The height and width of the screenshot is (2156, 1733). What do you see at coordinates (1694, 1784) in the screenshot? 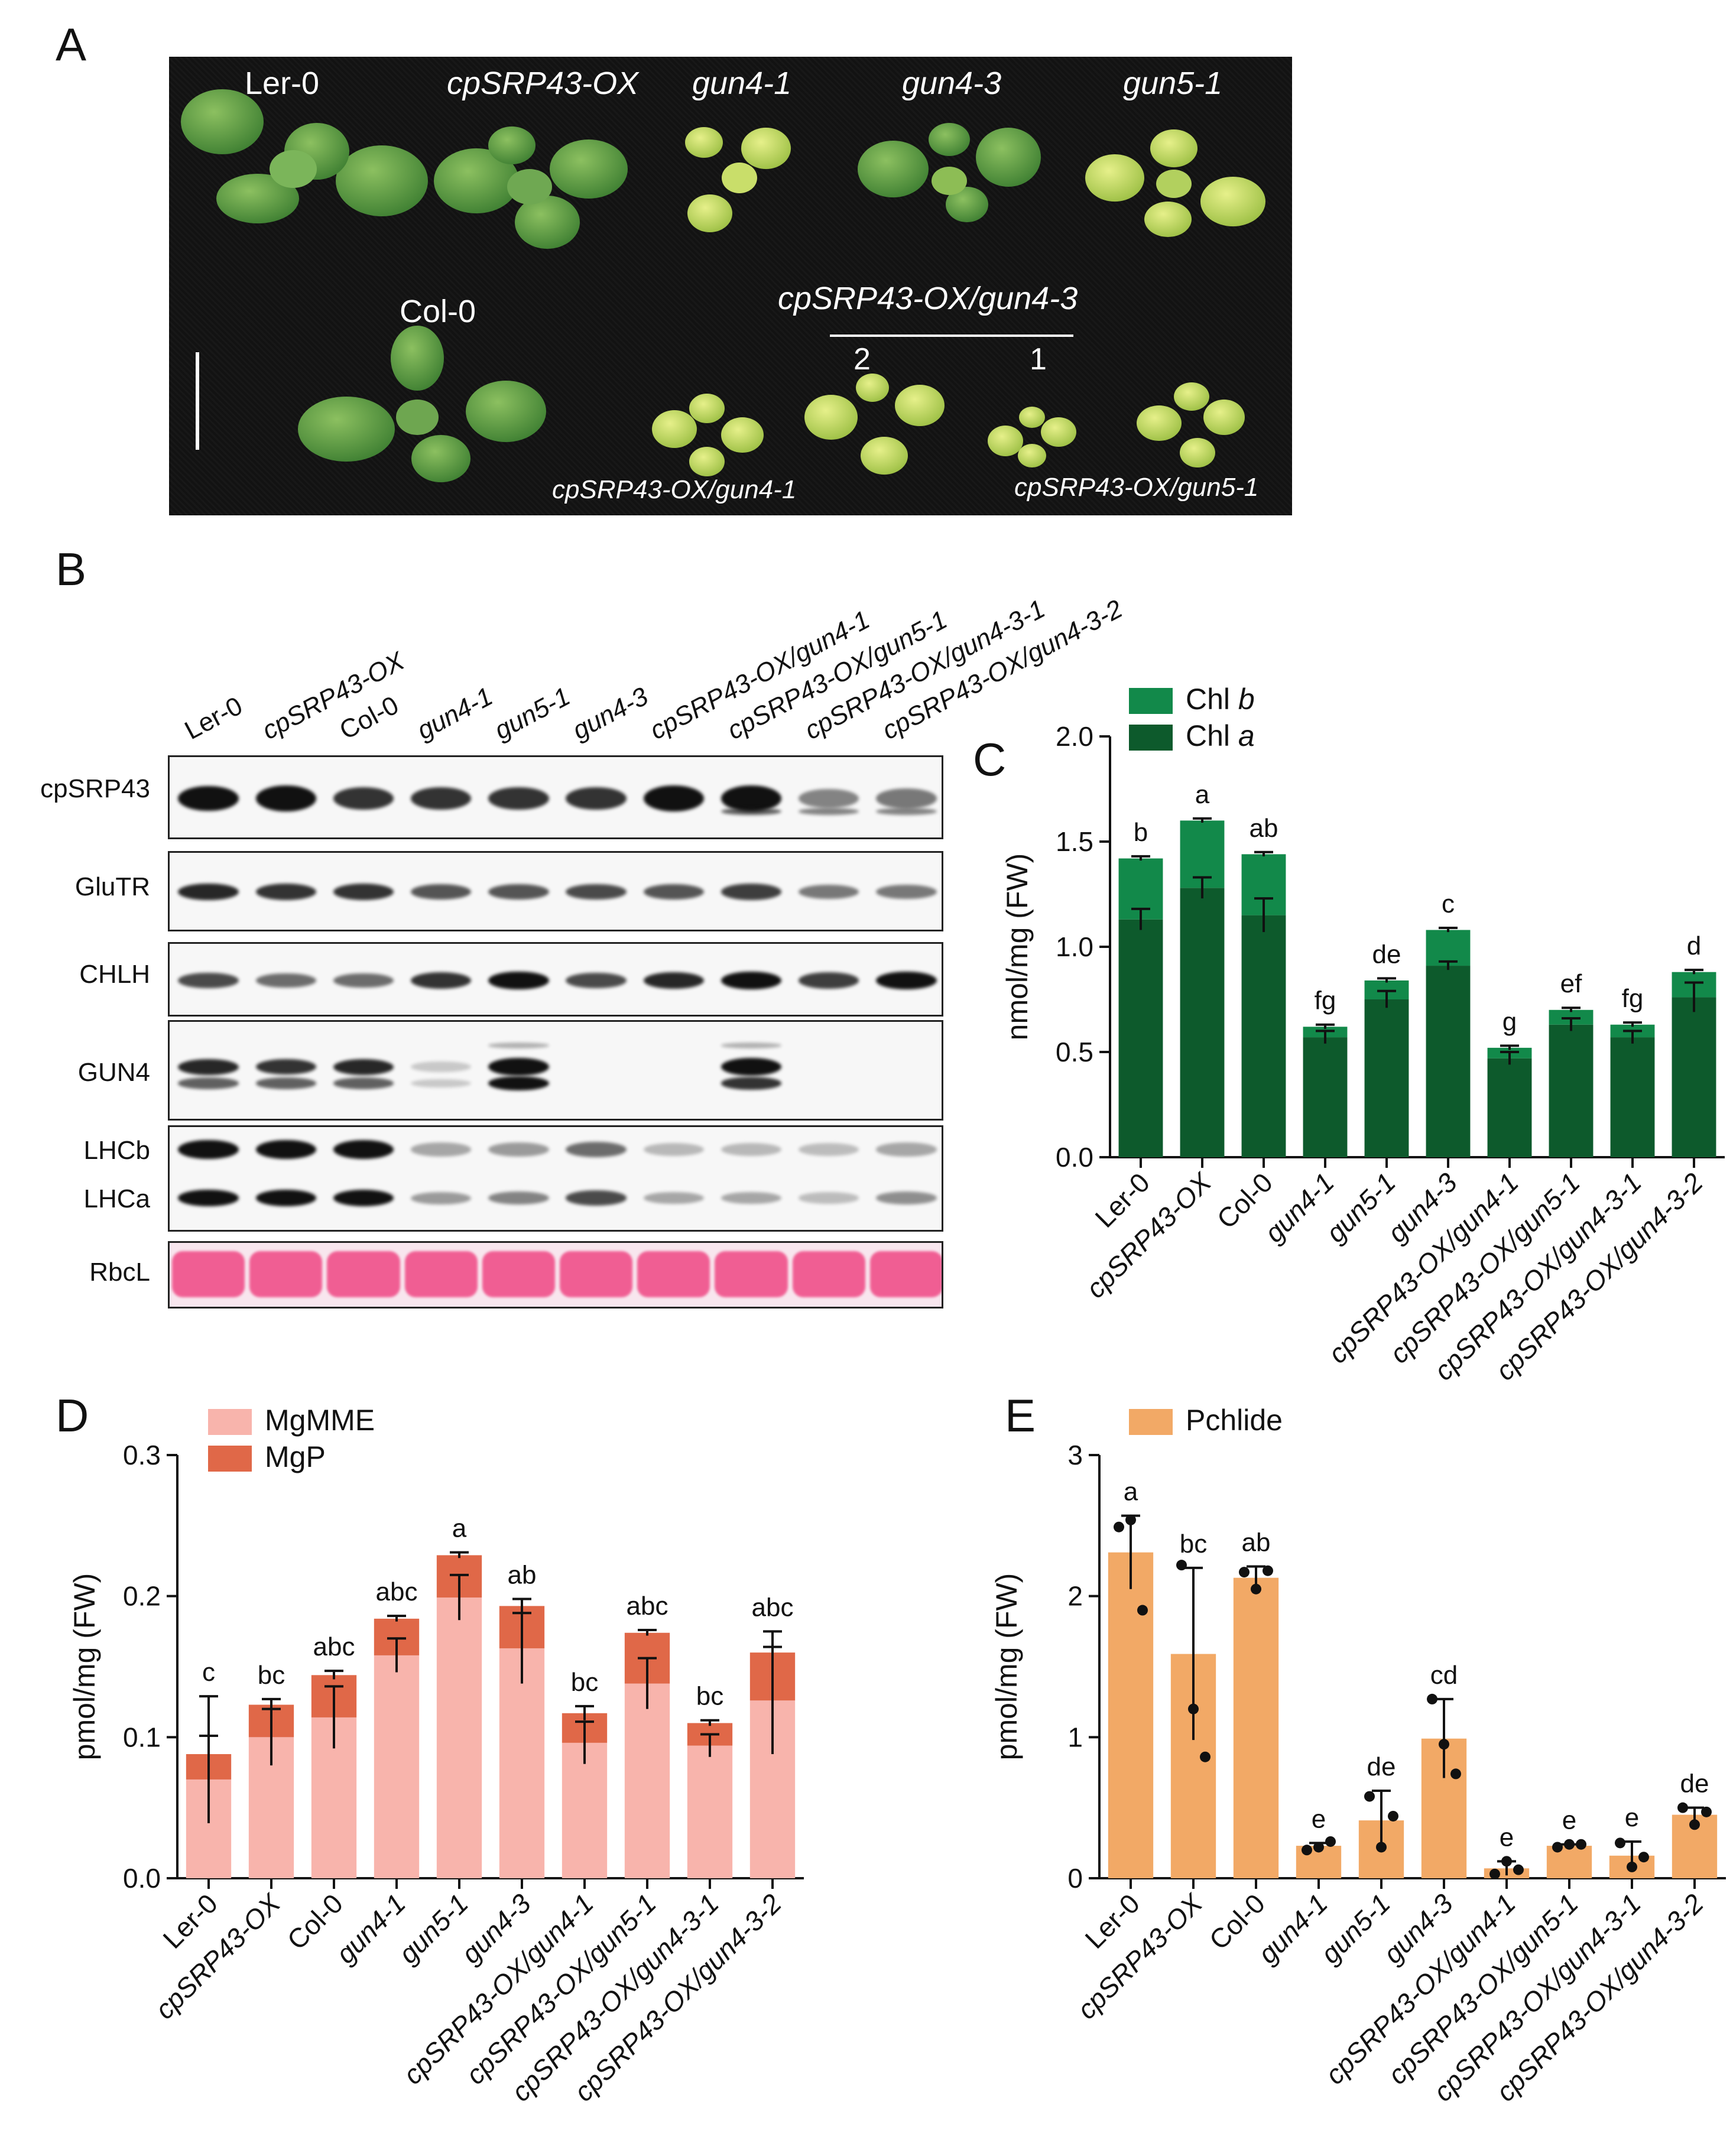
I see `significance-letter: de` at bounding box center [1694, 1784].